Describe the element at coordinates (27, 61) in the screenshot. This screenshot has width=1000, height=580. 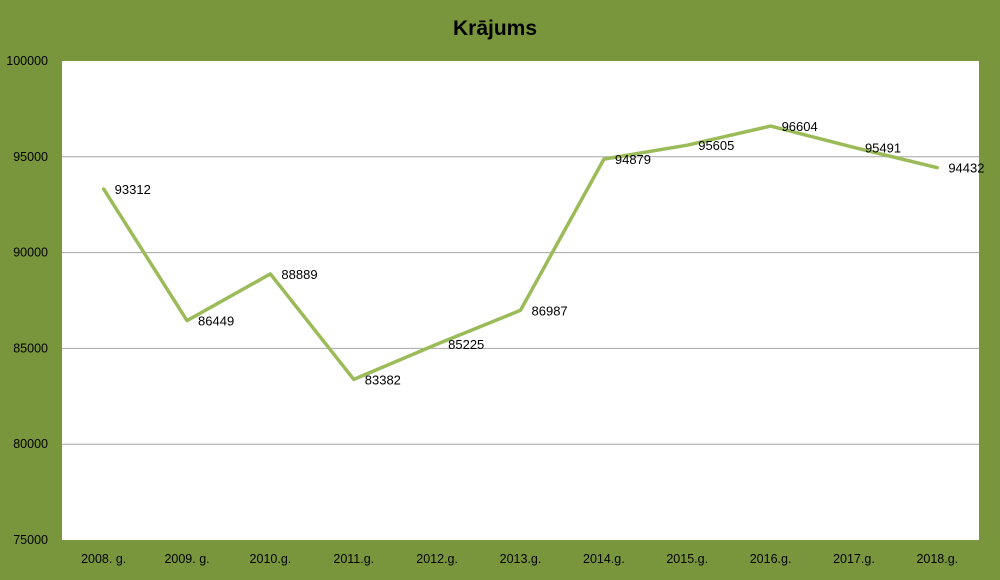
I see `y-tick-label: 100000` at that location.